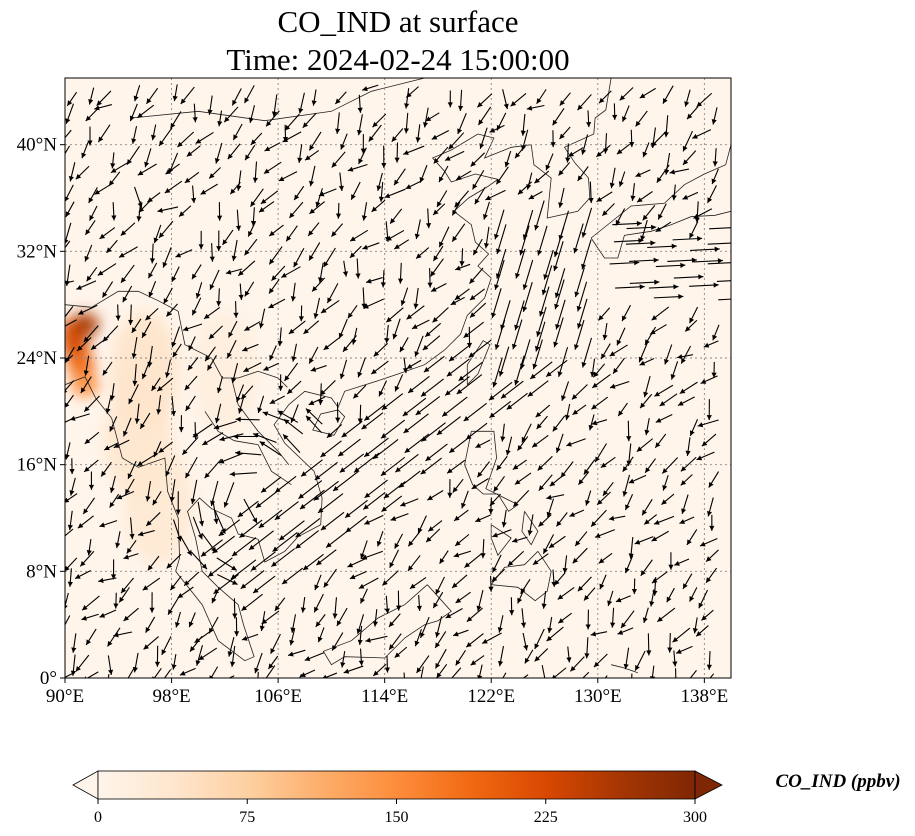  I want to click on colorbar: 0 75 150 225 300 CO_IND (ppbv), so click(486, 798).